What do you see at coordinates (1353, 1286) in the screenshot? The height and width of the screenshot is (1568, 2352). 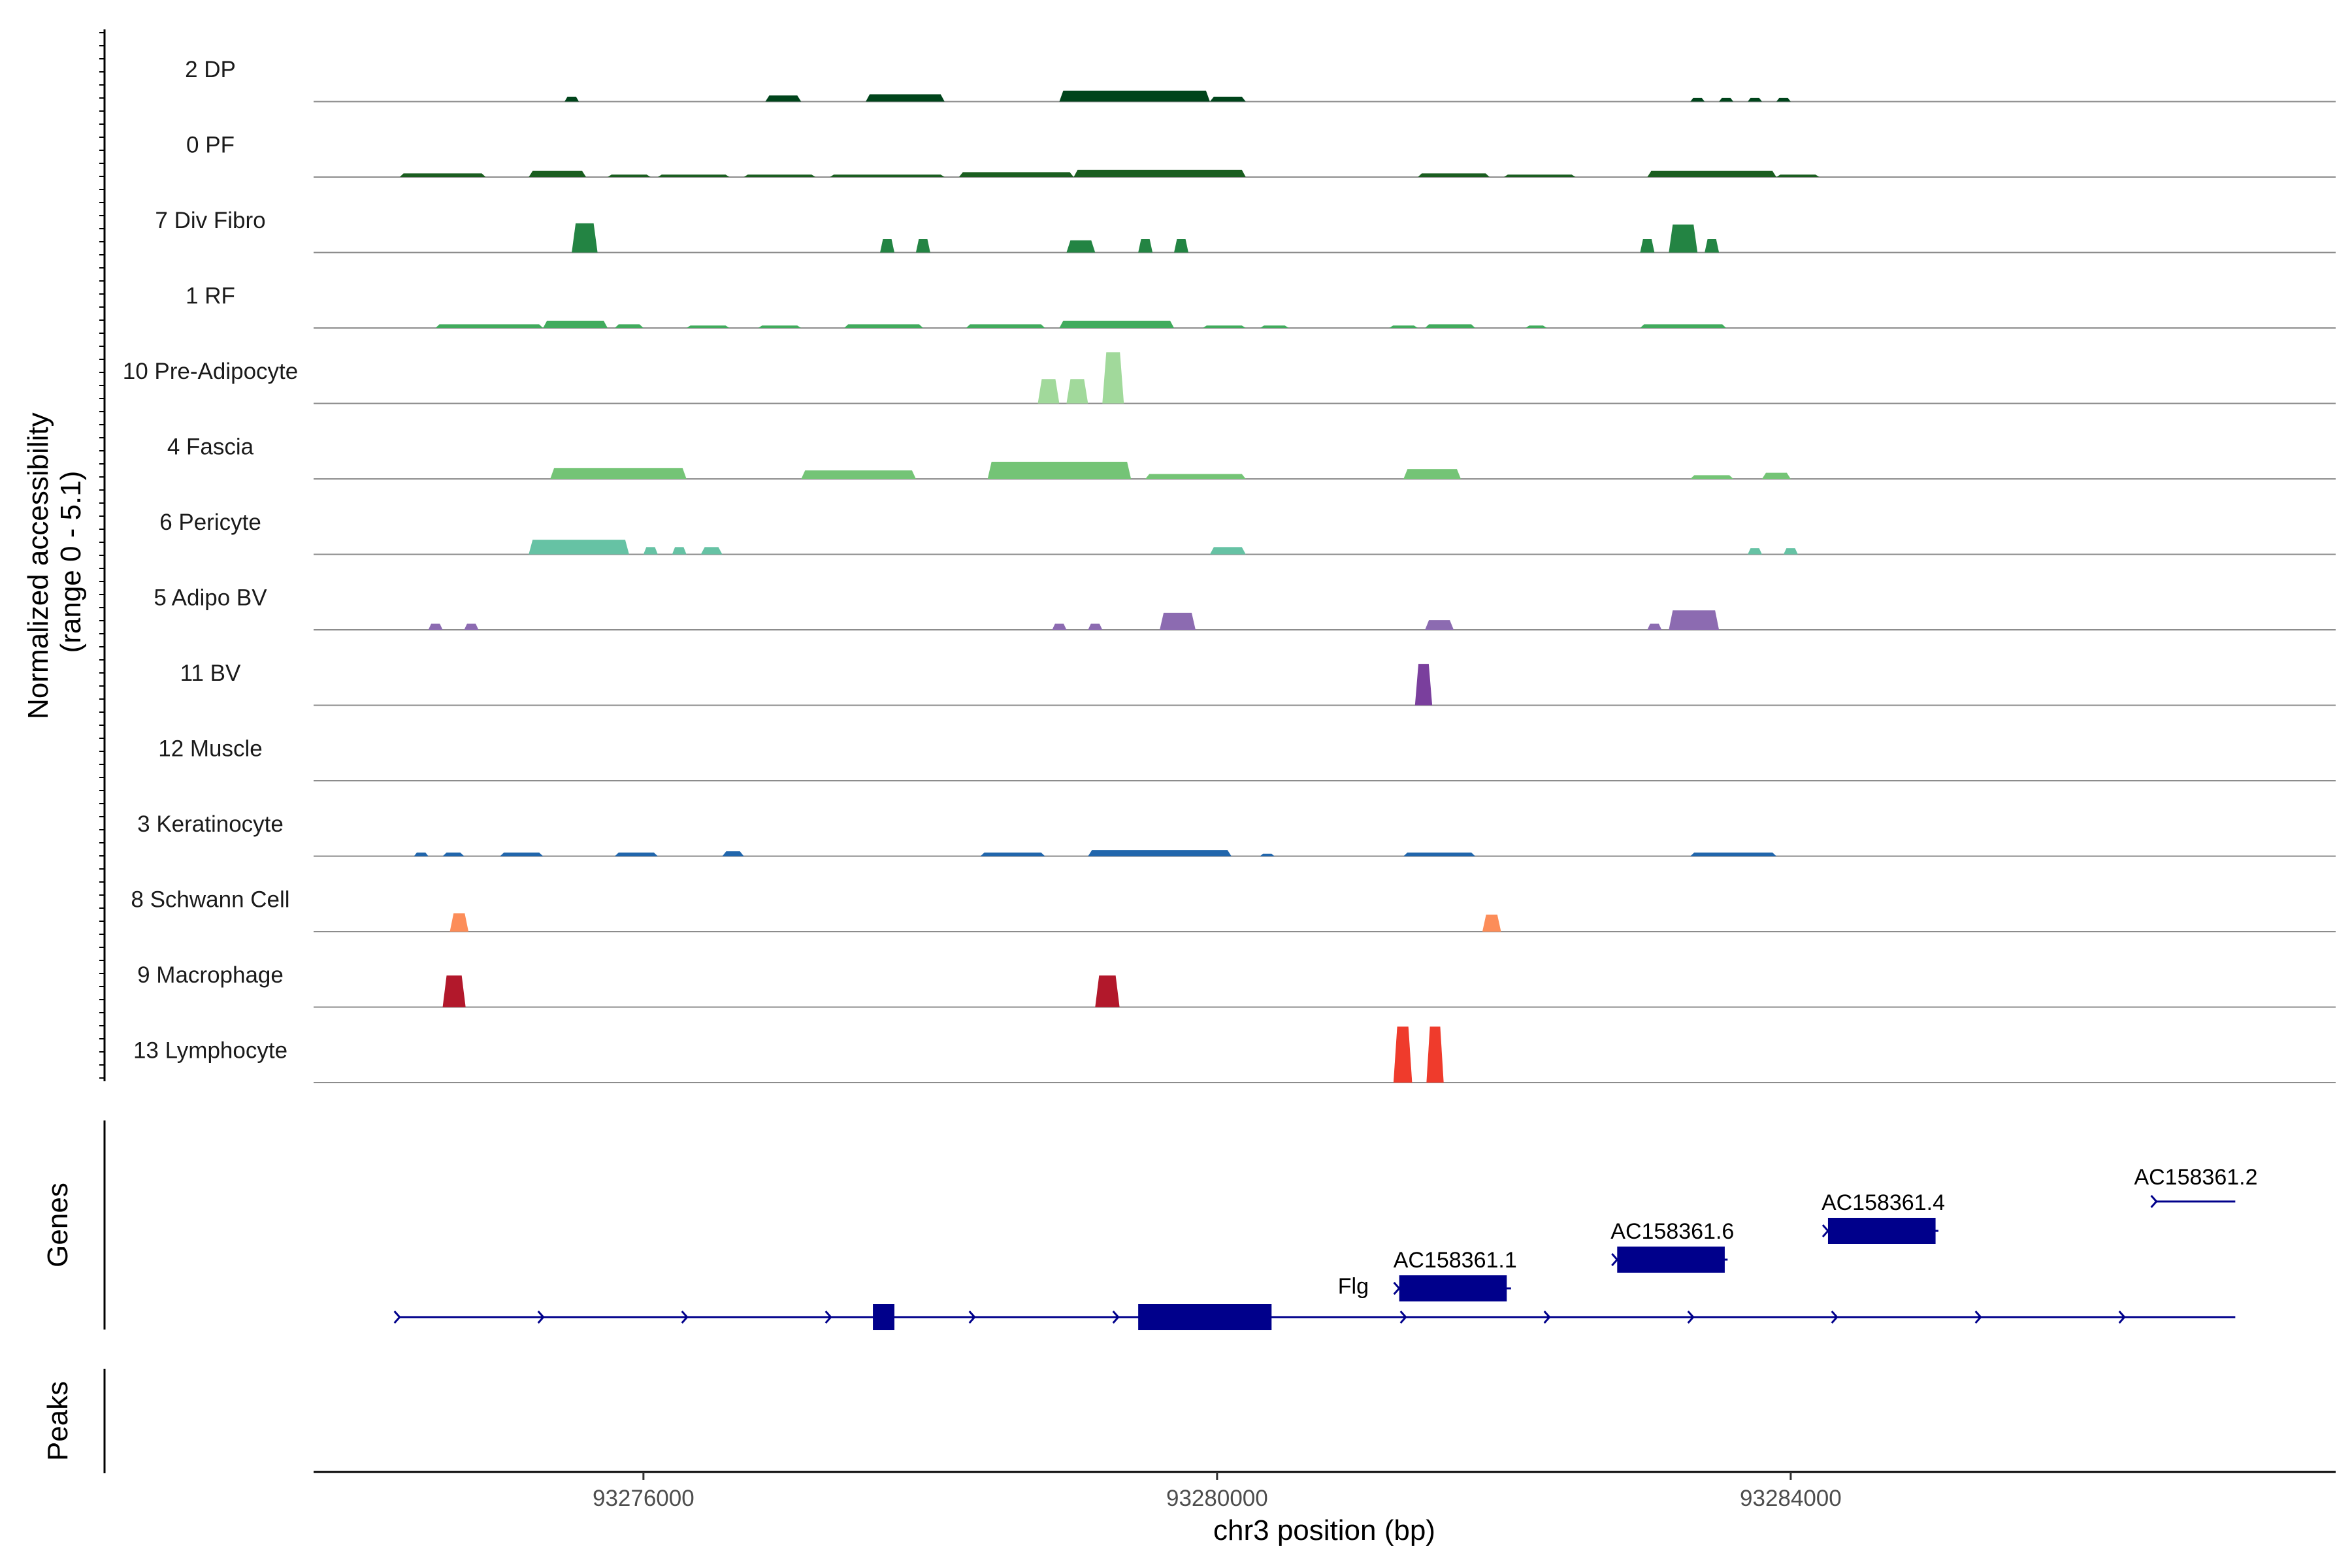 I see `gene-label: Flg` at bounding box center [1353, 1286].